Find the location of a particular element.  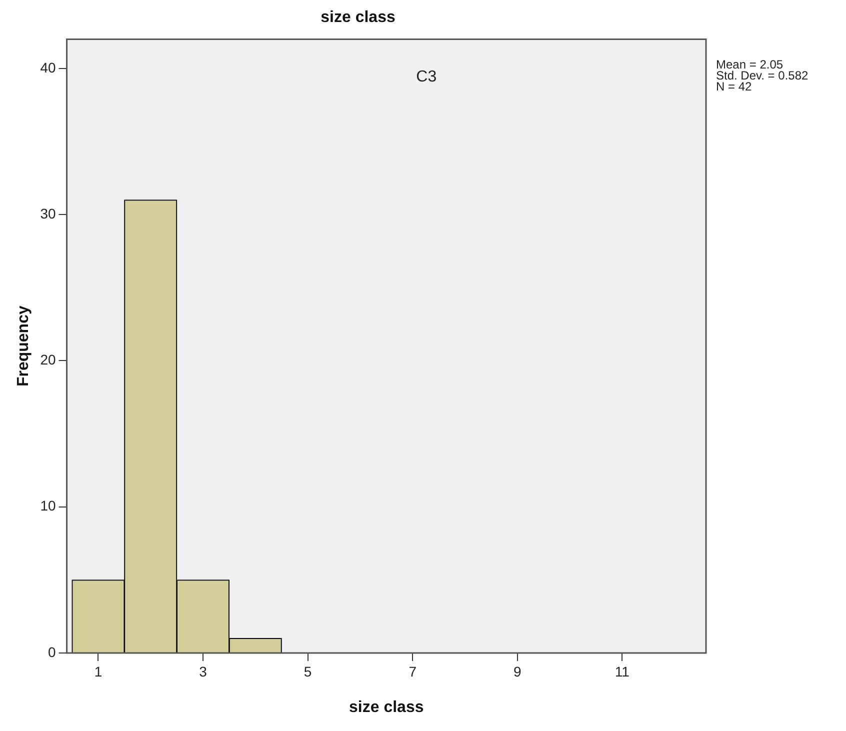

x-tick-label: 1 is located at coordinates (98, 671).